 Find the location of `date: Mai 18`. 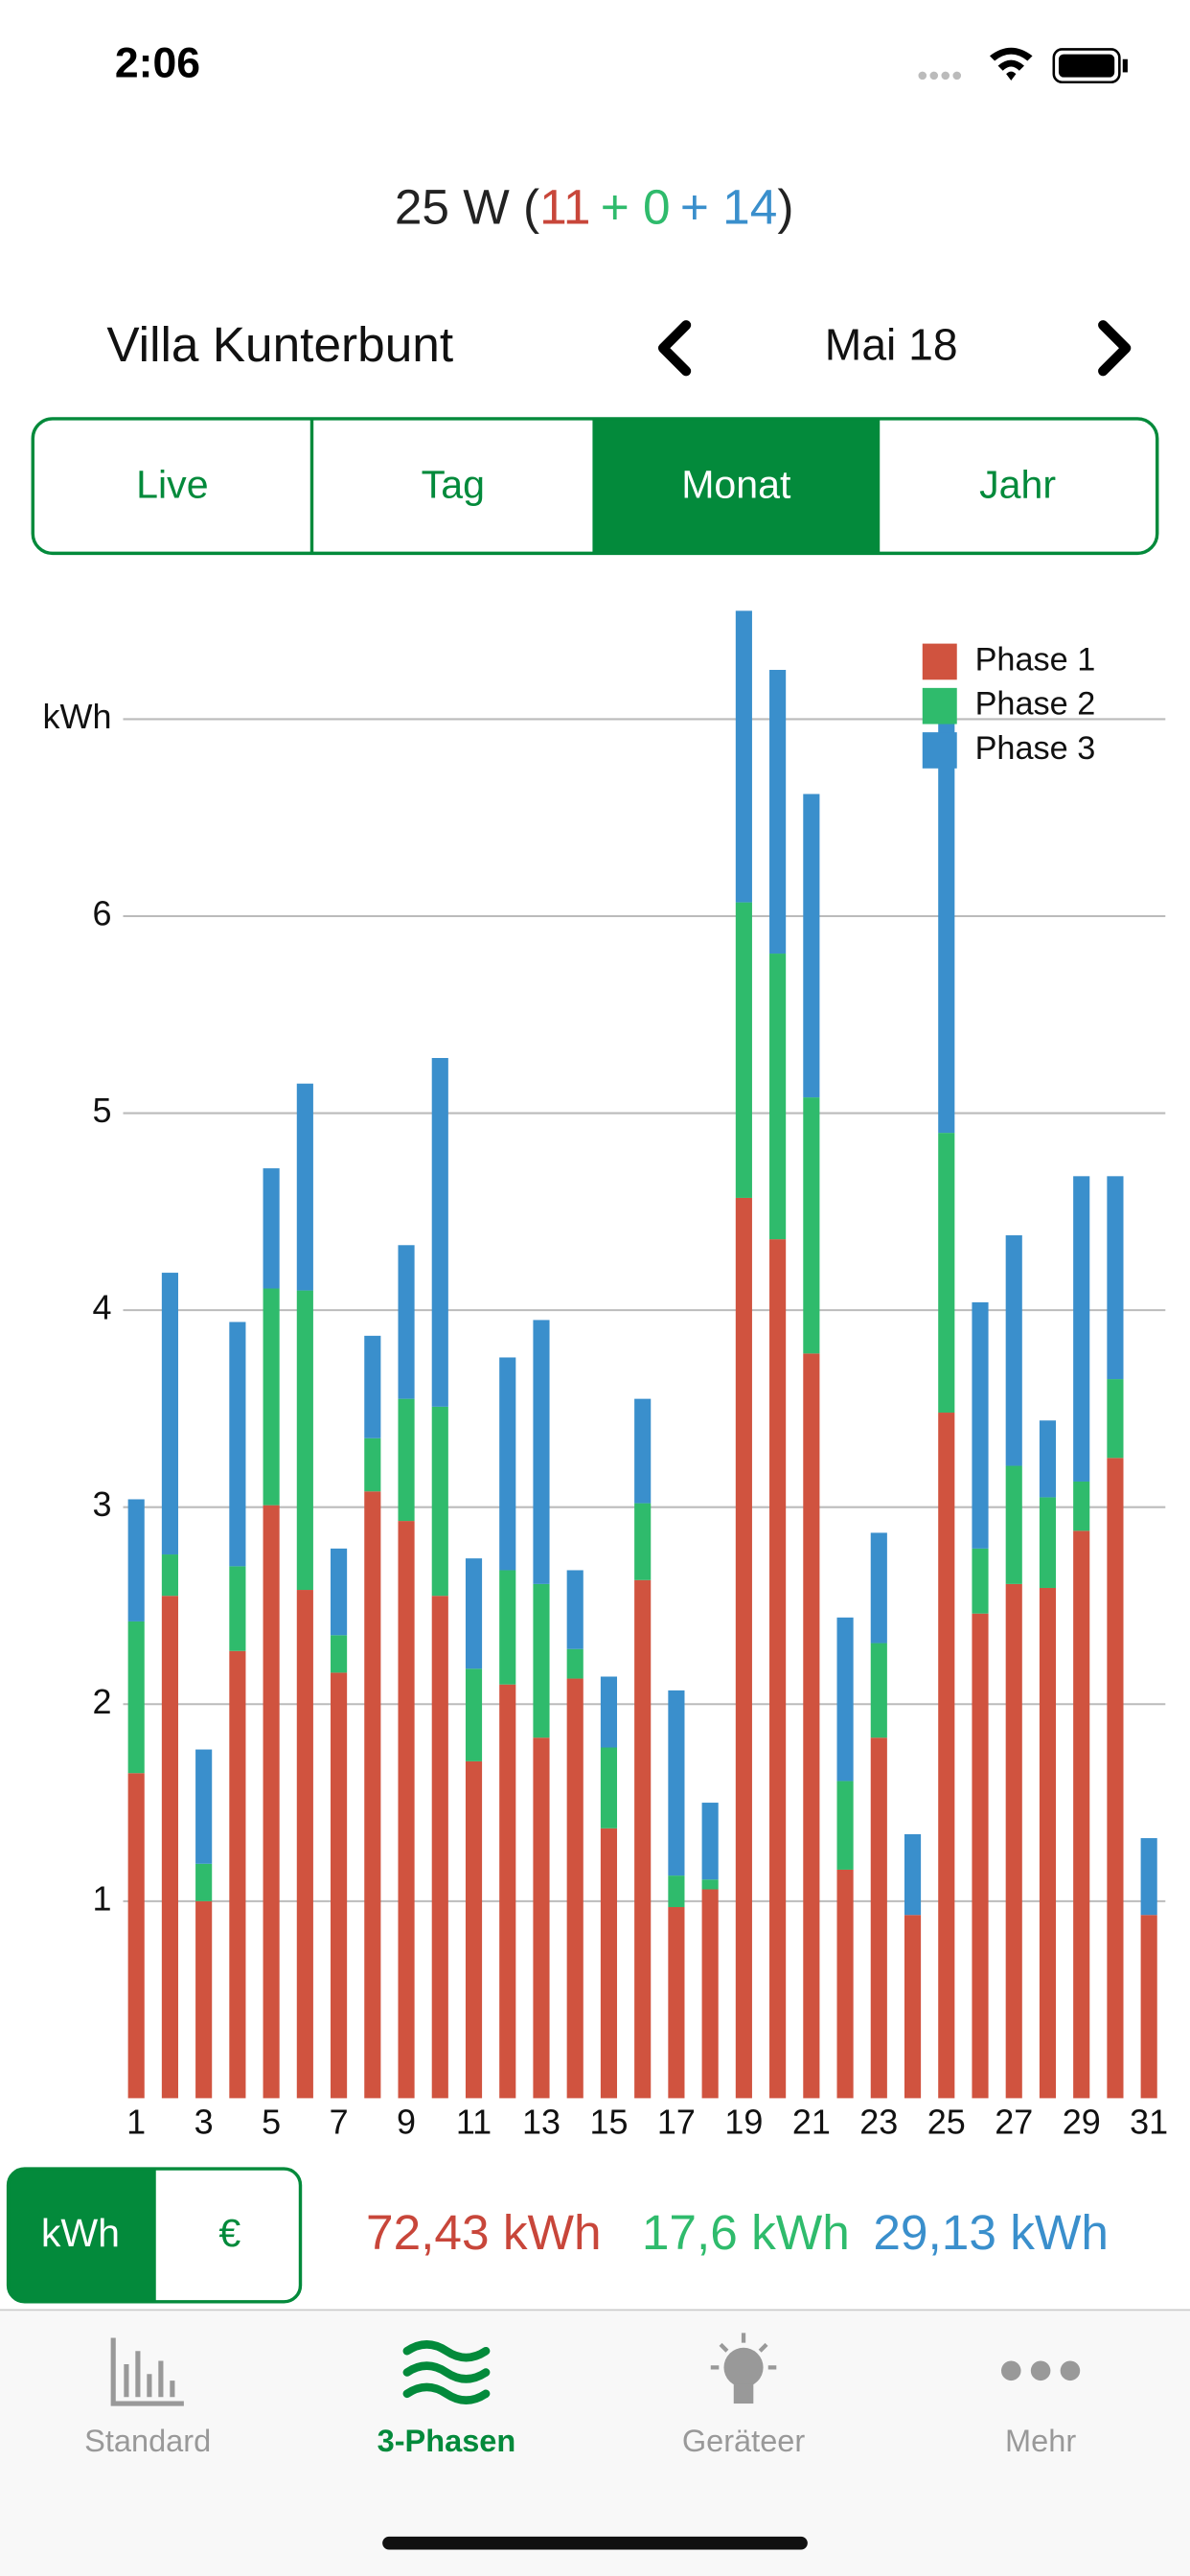

date: Mai 18 is located at coordinates (891, 344).